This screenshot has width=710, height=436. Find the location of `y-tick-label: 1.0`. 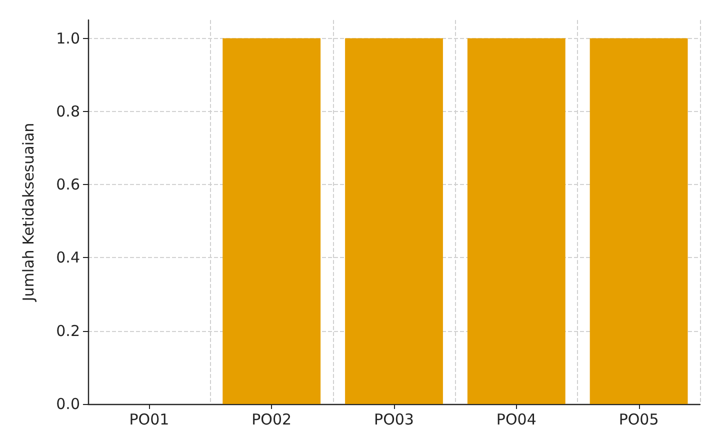

y-tick-label: 1.0 is located at coordinates (68, 38).